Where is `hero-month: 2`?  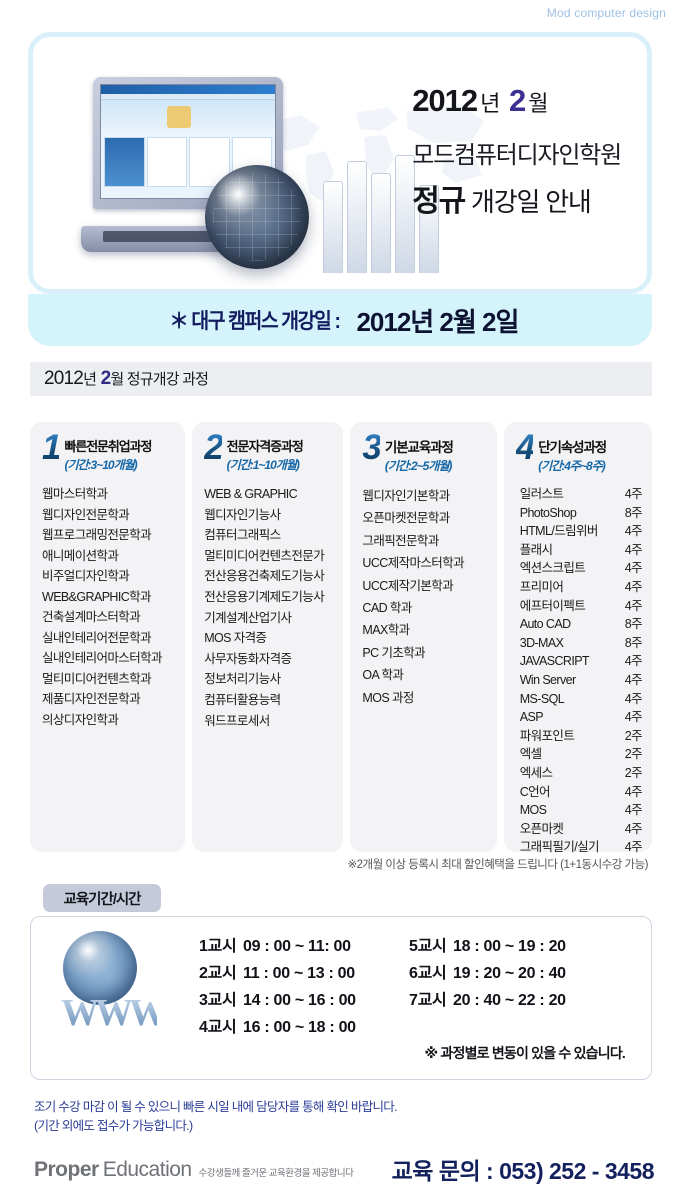 hero-month: 2 is located at coordinates (517, 100).